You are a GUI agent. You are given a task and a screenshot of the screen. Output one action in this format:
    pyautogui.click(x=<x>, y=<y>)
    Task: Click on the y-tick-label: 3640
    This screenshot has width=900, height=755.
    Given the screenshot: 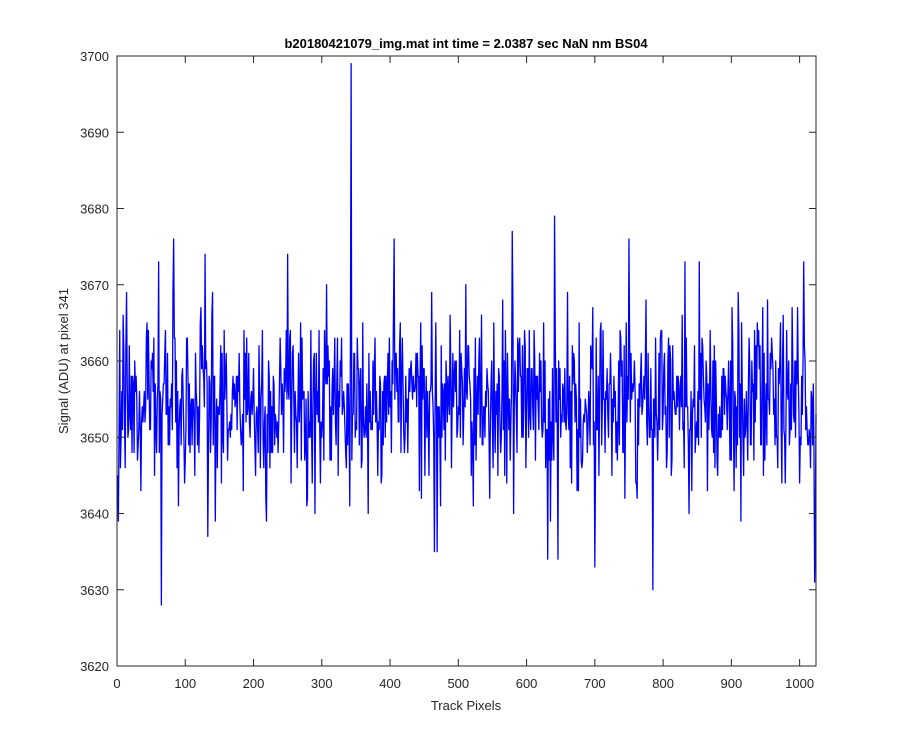 What is the action you would take?
    pyautogui.click(x=94, y=514)
    